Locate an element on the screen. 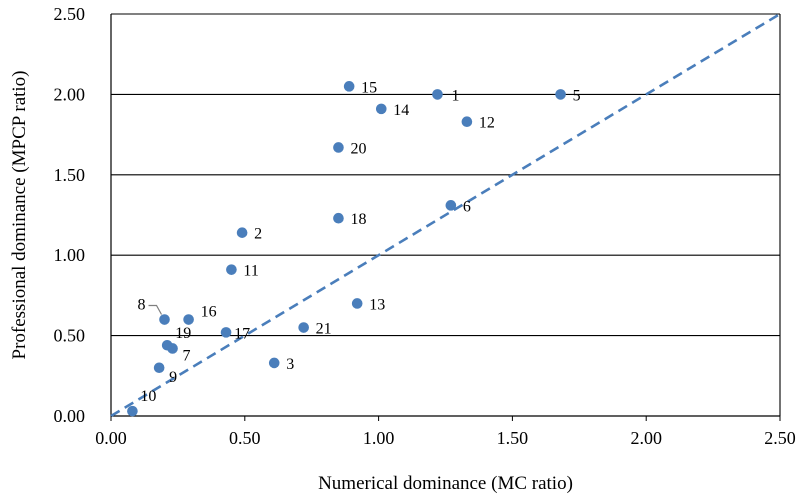 The width and height of the screenshot is (803, 498). point-label-17: 17 is located at coordinates (242, 333).